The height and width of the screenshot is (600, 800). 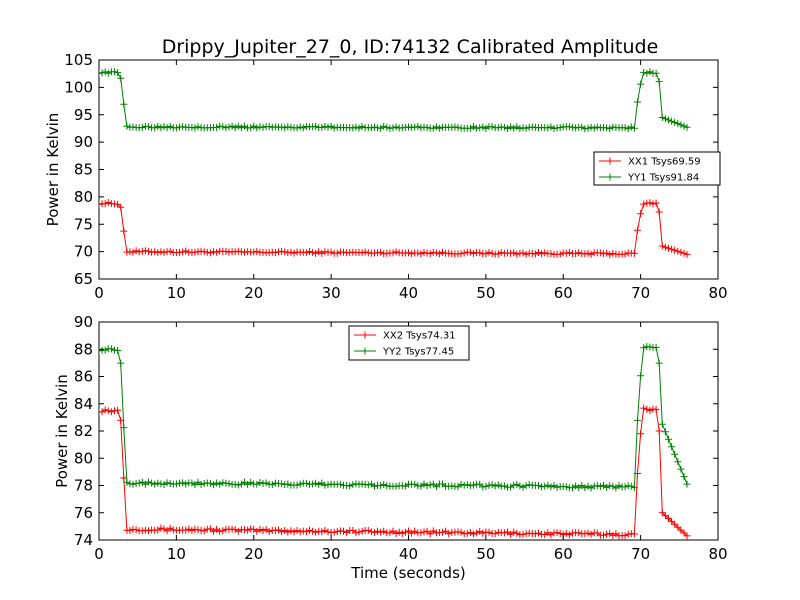 I want to click on y-tick-label: 70, so click(x=83, y=252).